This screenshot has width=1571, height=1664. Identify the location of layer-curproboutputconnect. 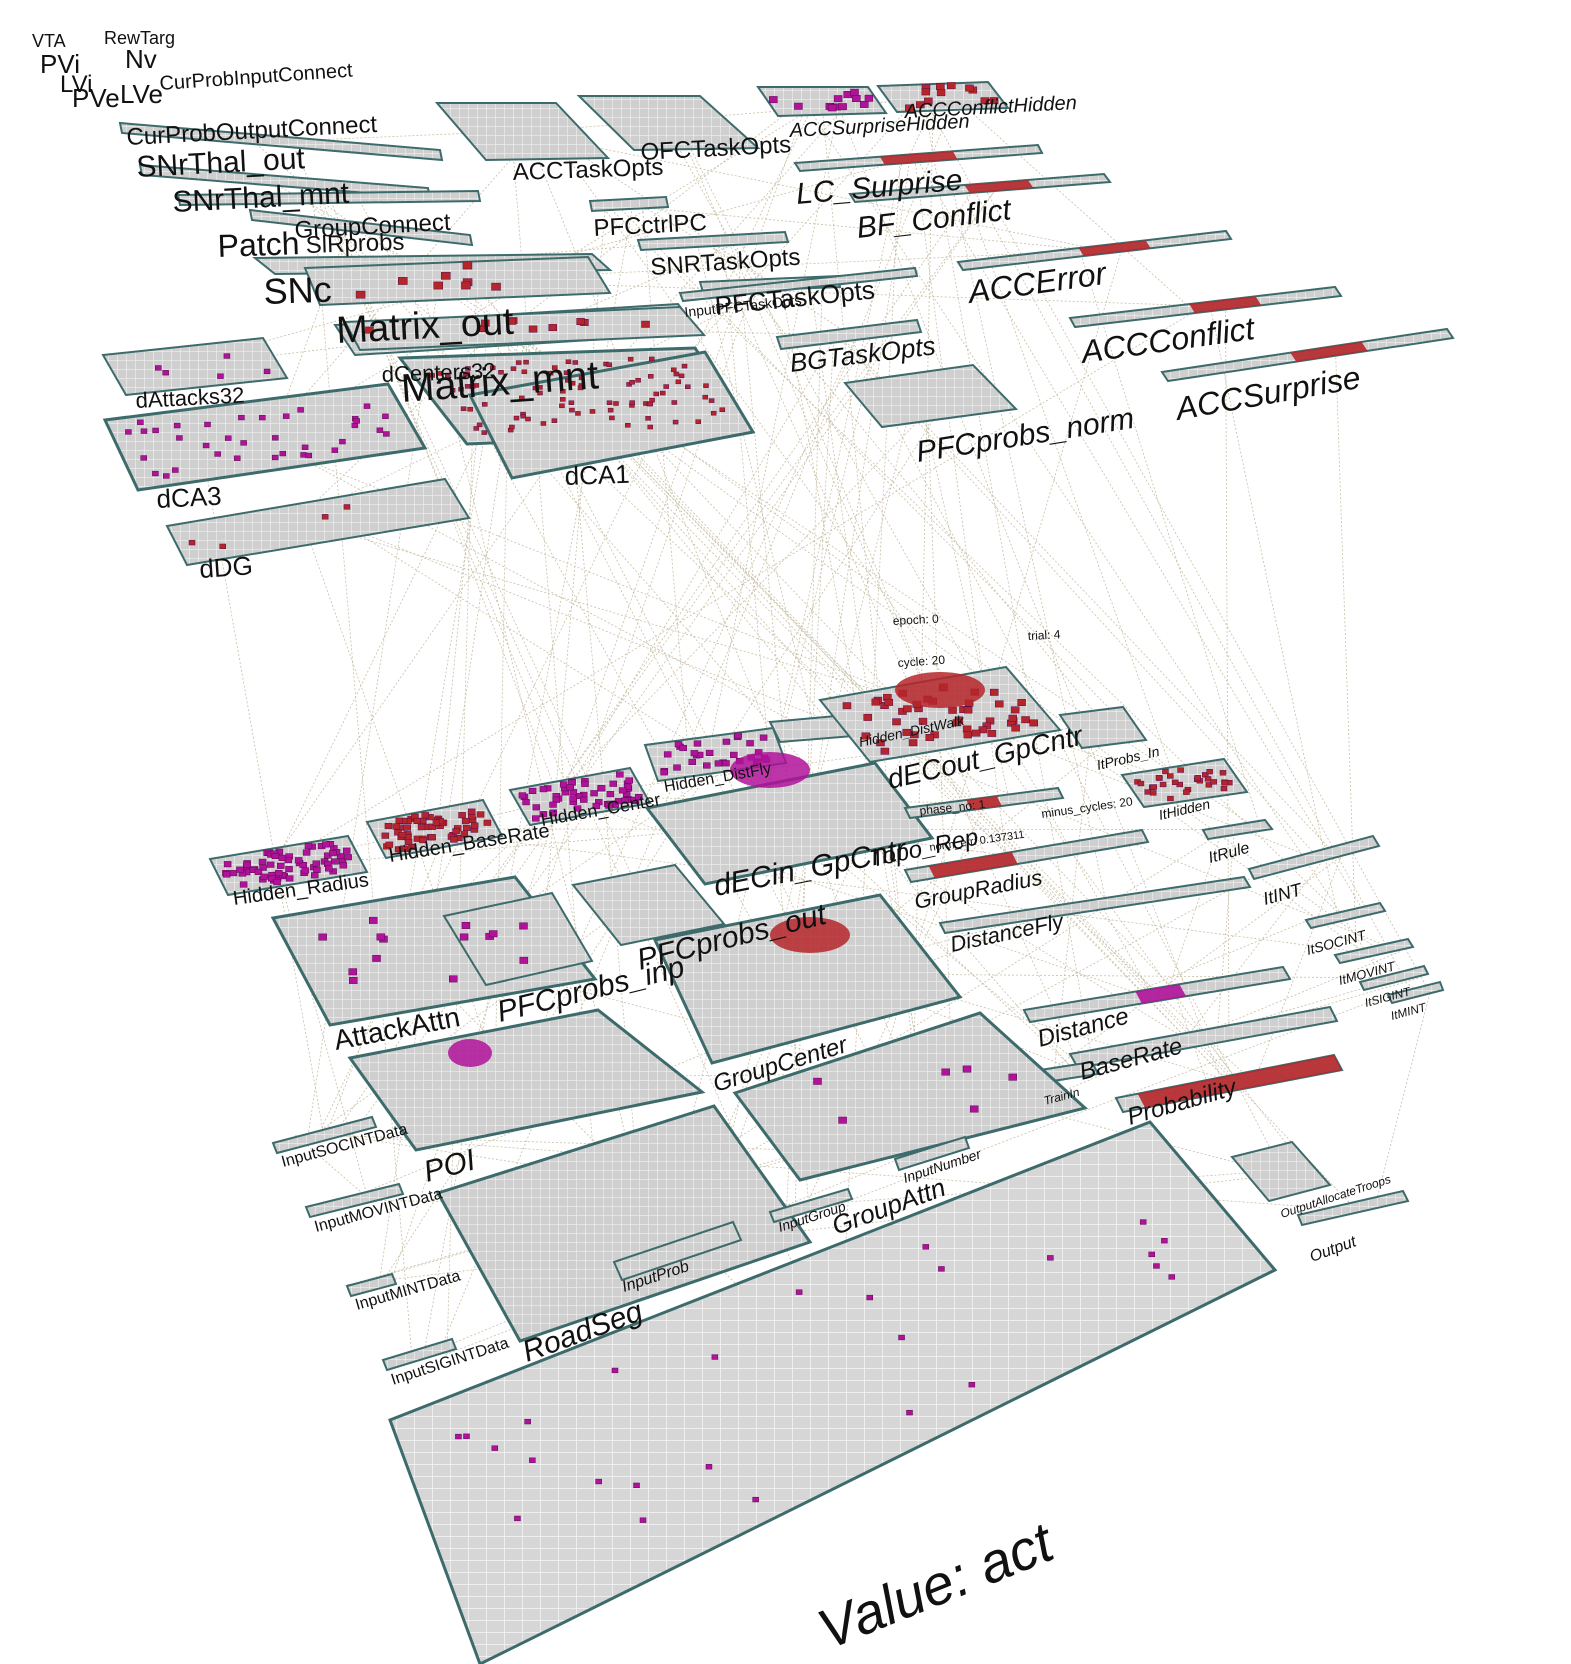
(281, 141).